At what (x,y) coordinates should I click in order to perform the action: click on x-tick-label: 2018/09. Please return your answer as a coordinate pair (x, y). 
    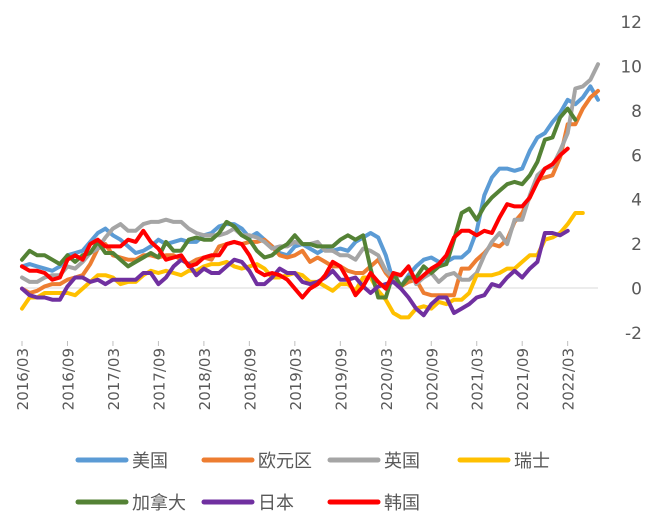
    Looking at the image, I should click on (250, 379).